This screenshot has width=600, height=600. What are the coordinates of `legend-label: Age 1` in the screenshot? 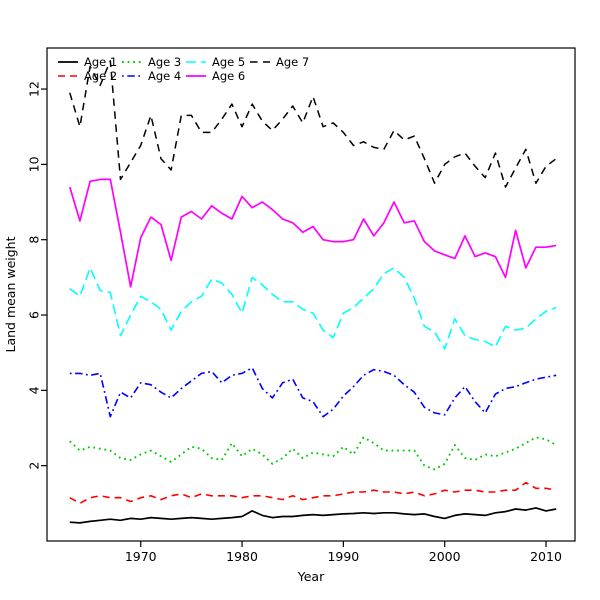 It's located at (100, 62).